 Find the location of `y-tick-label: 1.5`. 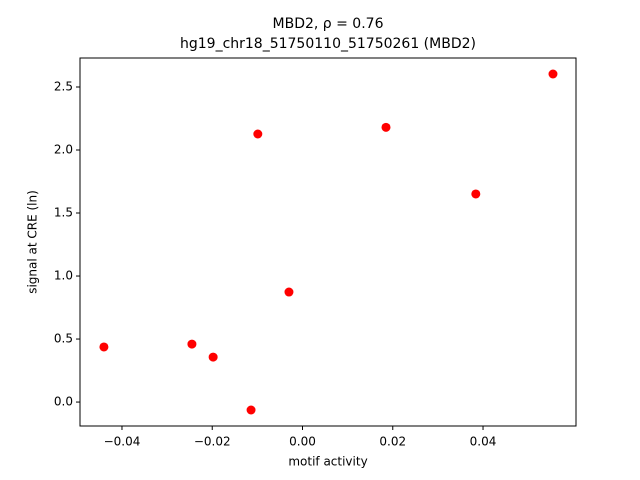

y-tick-label: 1.5 is located at coordinates (63, 213).